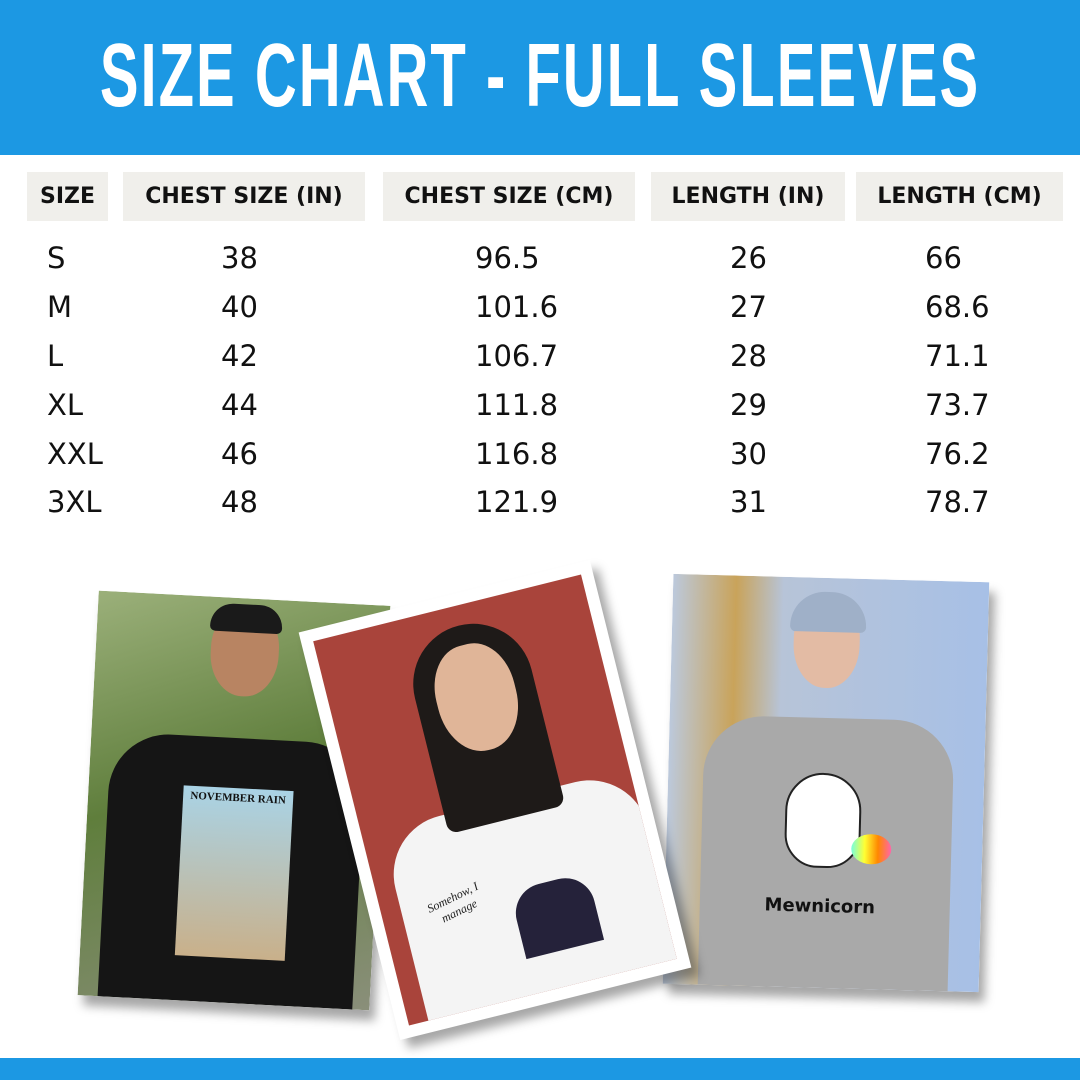 This screenshot has width=1080, height=1080. I want to click on page-title: SIZE CHART - FULL SLEEVES, so click(540, 76).